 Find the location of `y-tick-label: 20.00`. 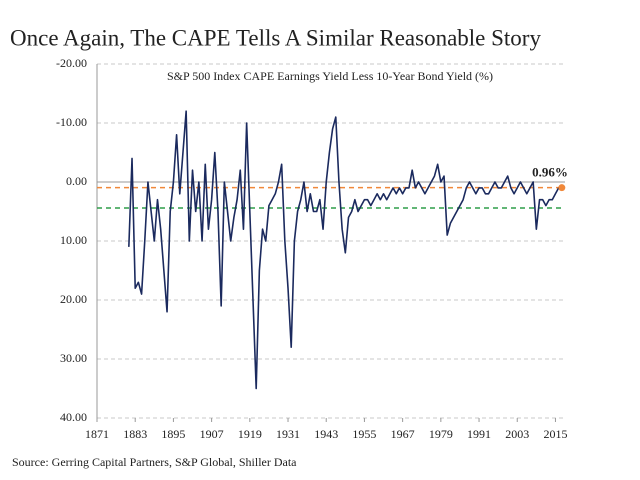

y-tick-label: 20.00 is located at coordinates (73, 299).